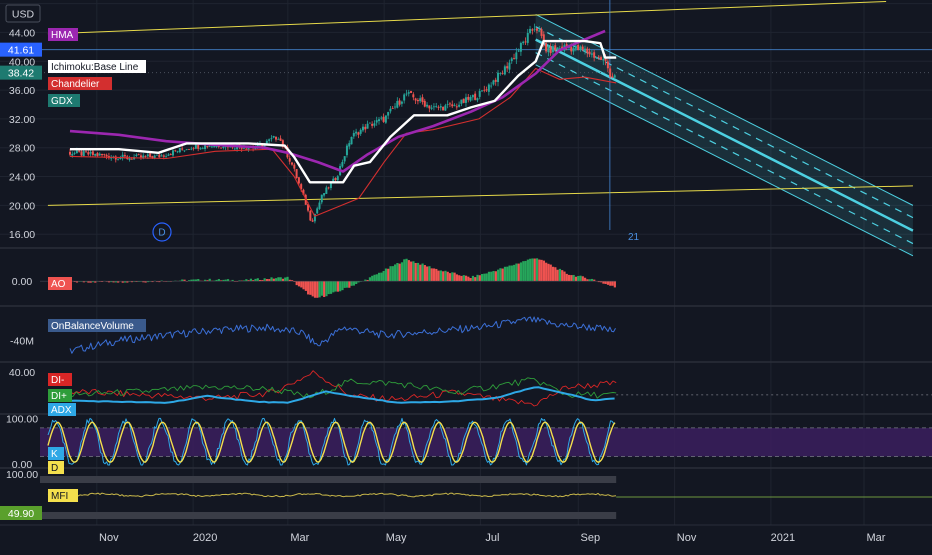  Describe the element at coordinates (486, 441) in the screenshot. I see `stoch-pane` at that location.